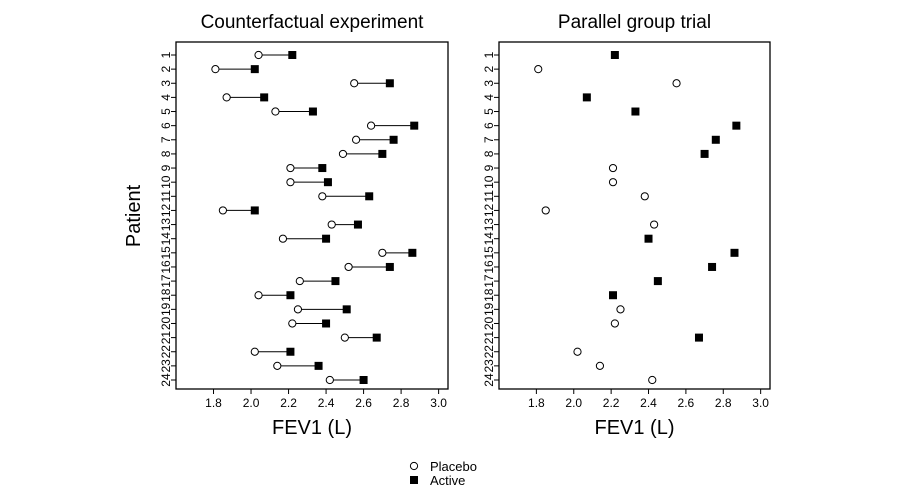  Describe the element at coordinates (489, 323) in the screenshot. I see `y-tick-label: 20` at that location.